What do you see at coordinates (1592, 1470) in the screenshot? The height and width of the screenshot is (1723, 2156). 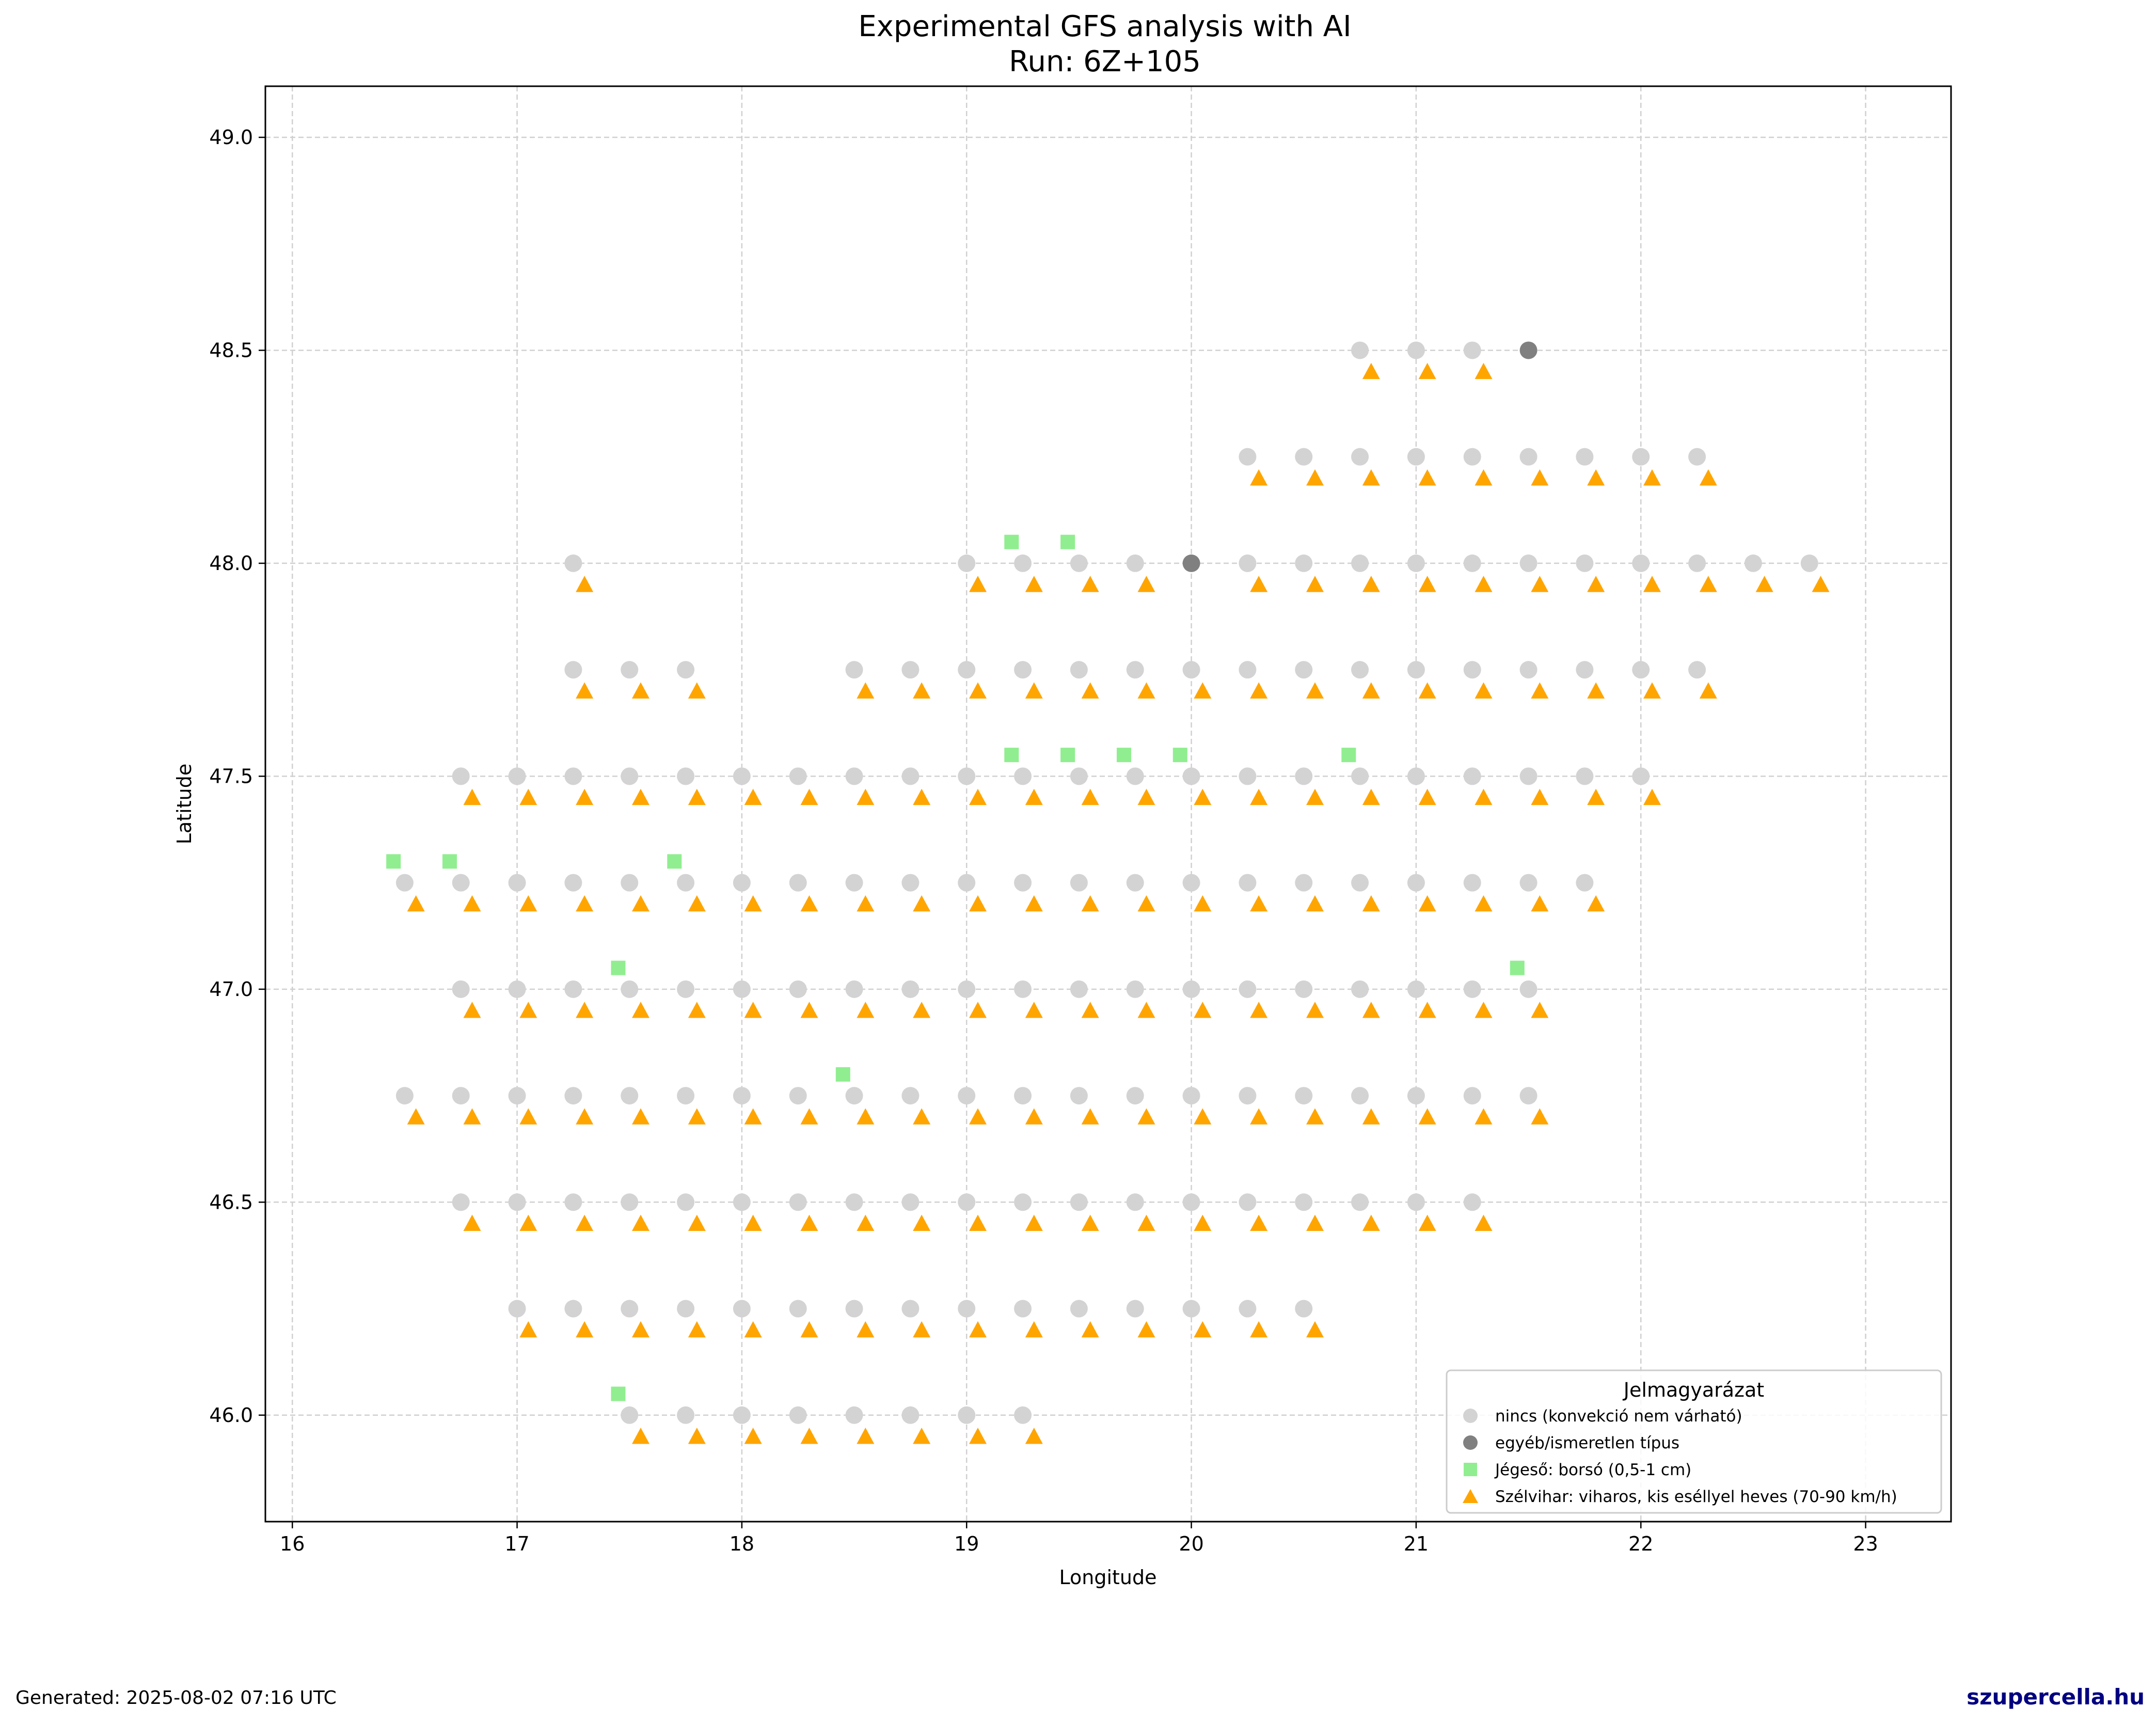 I see `legend-label-hail: Jégeső: borsó (0,5-1 cm)` at bounding box center [1592, 1470].